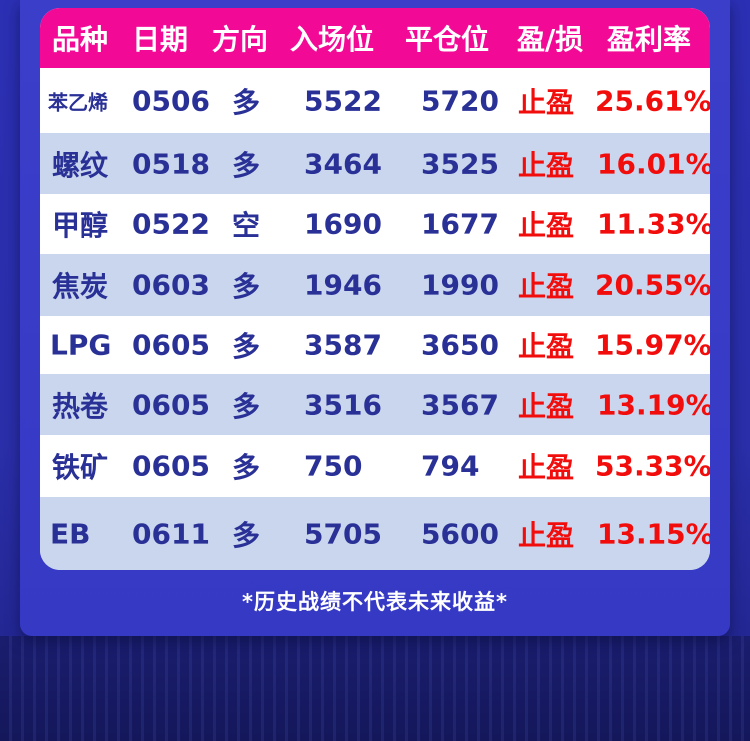 The height and width of the screenshot is (741, 750). I want to click on cell-product: EB, so click(70, 533).